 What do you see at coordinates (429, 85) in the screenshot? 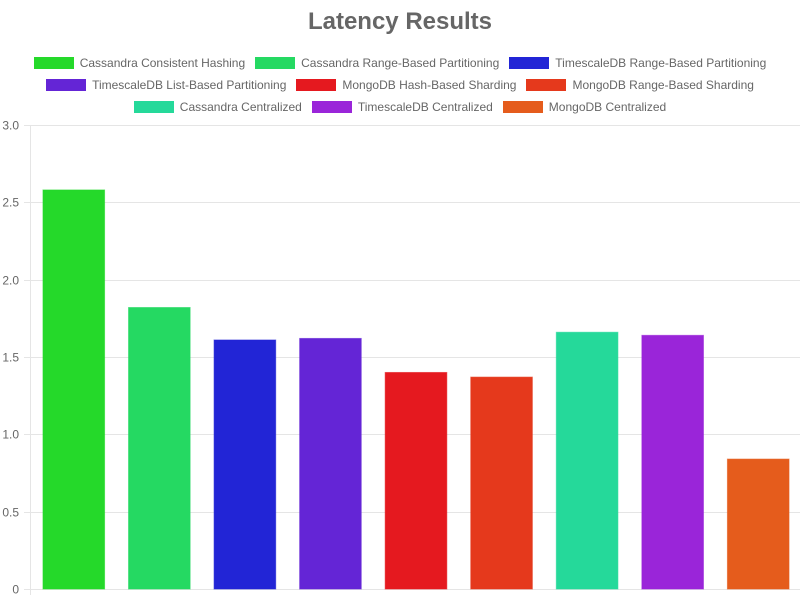
I see `legend-label: MongoDB Hash-Based Sharding` at bounding box center [429, 85].